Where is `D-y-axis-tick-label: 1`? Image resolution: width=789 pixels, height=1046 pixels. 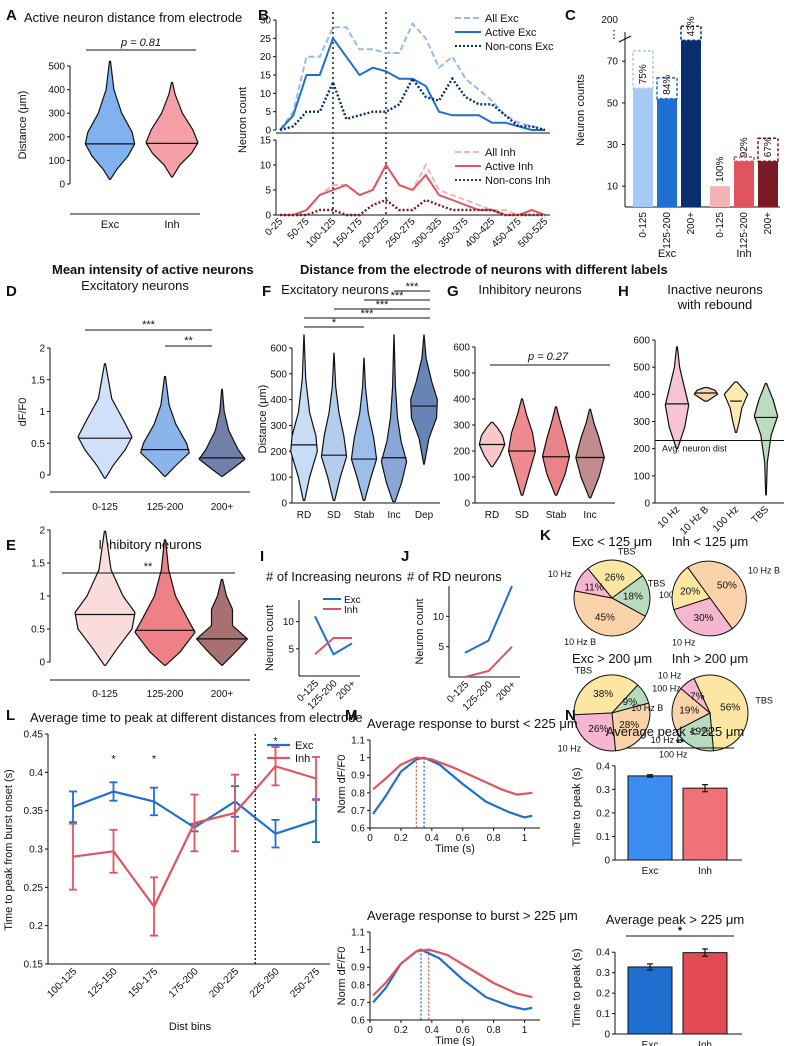
D-y-axis-tick-label: 1 is located at coordinates (42, 412).